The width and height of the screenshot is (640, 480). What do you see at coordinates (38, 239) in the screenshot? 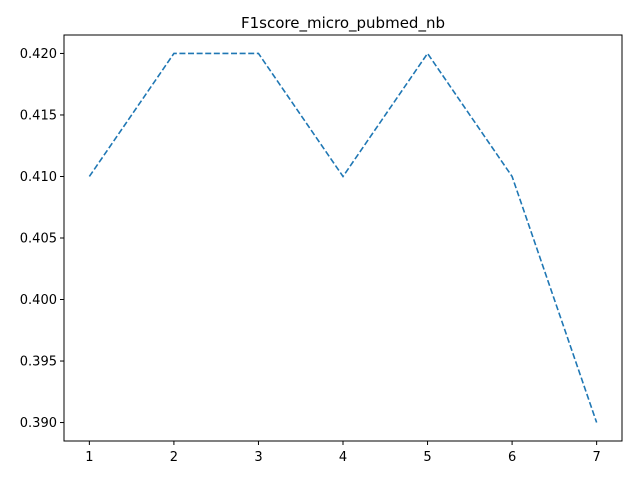
I see `y-tick-label: 0.405` at bounding box center [38, 239].